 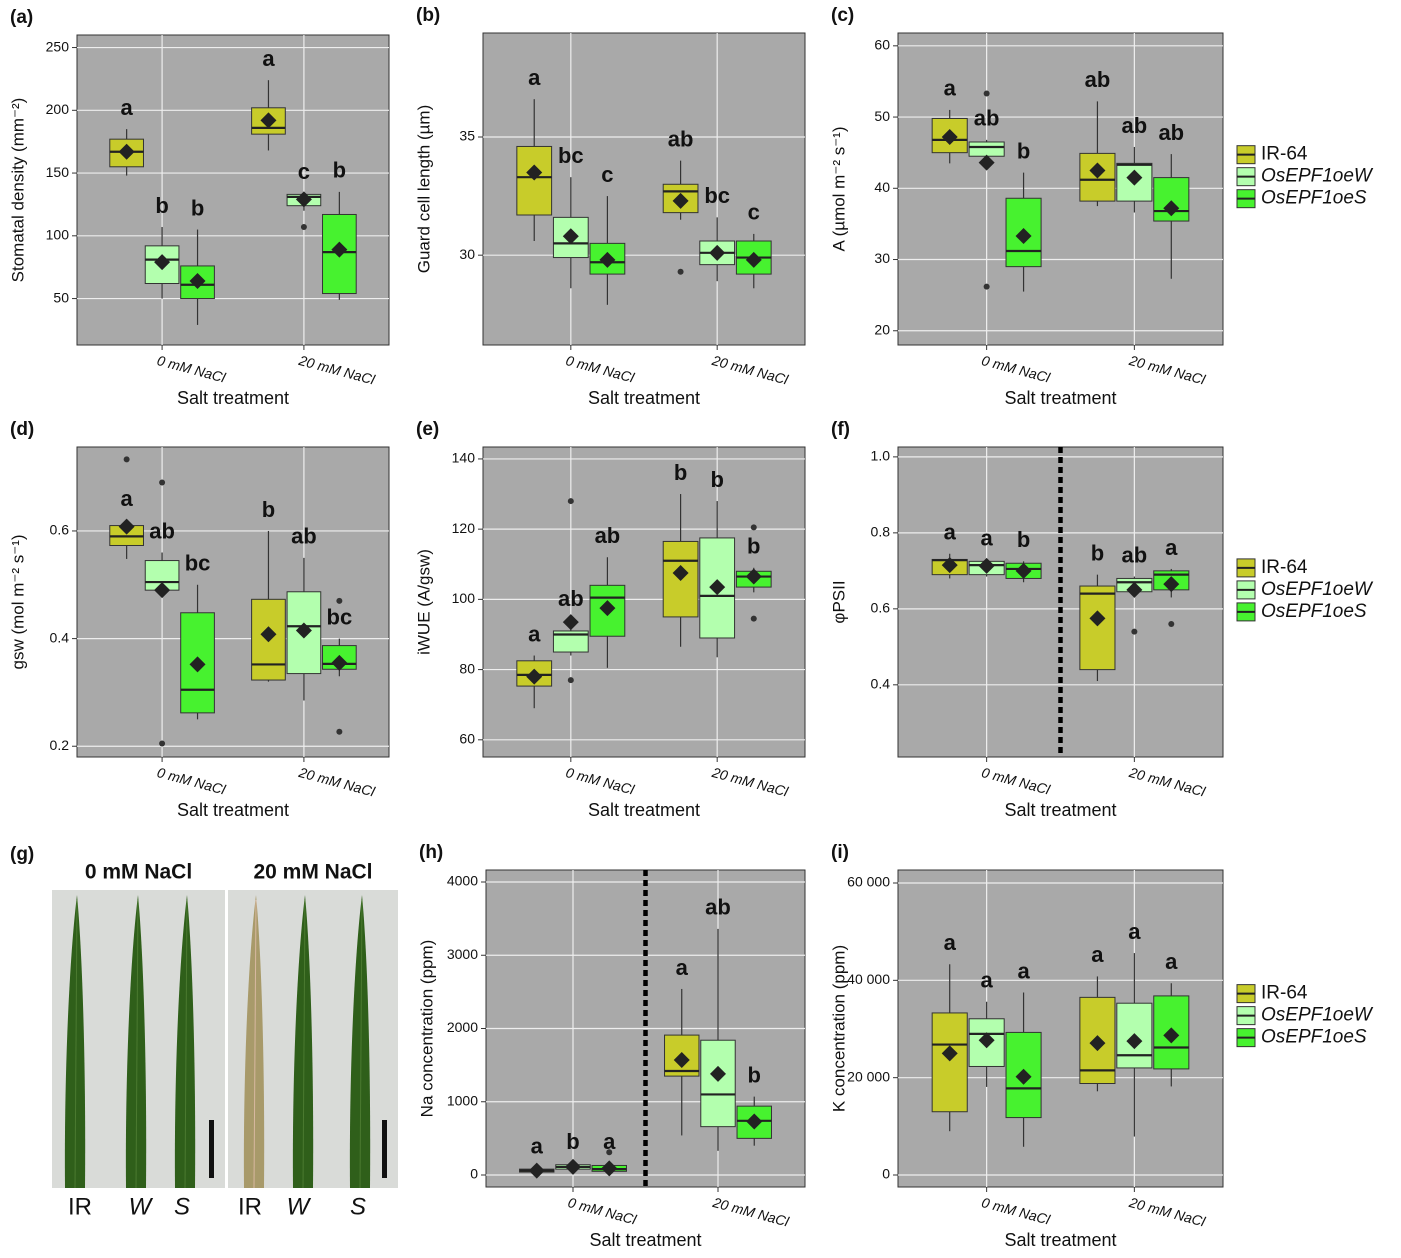 What do you see at coordinates (423, 602) in the screenshot?
I see `y-axis-label: iWUE (A/gsw)` at bounding box center [423, 602].